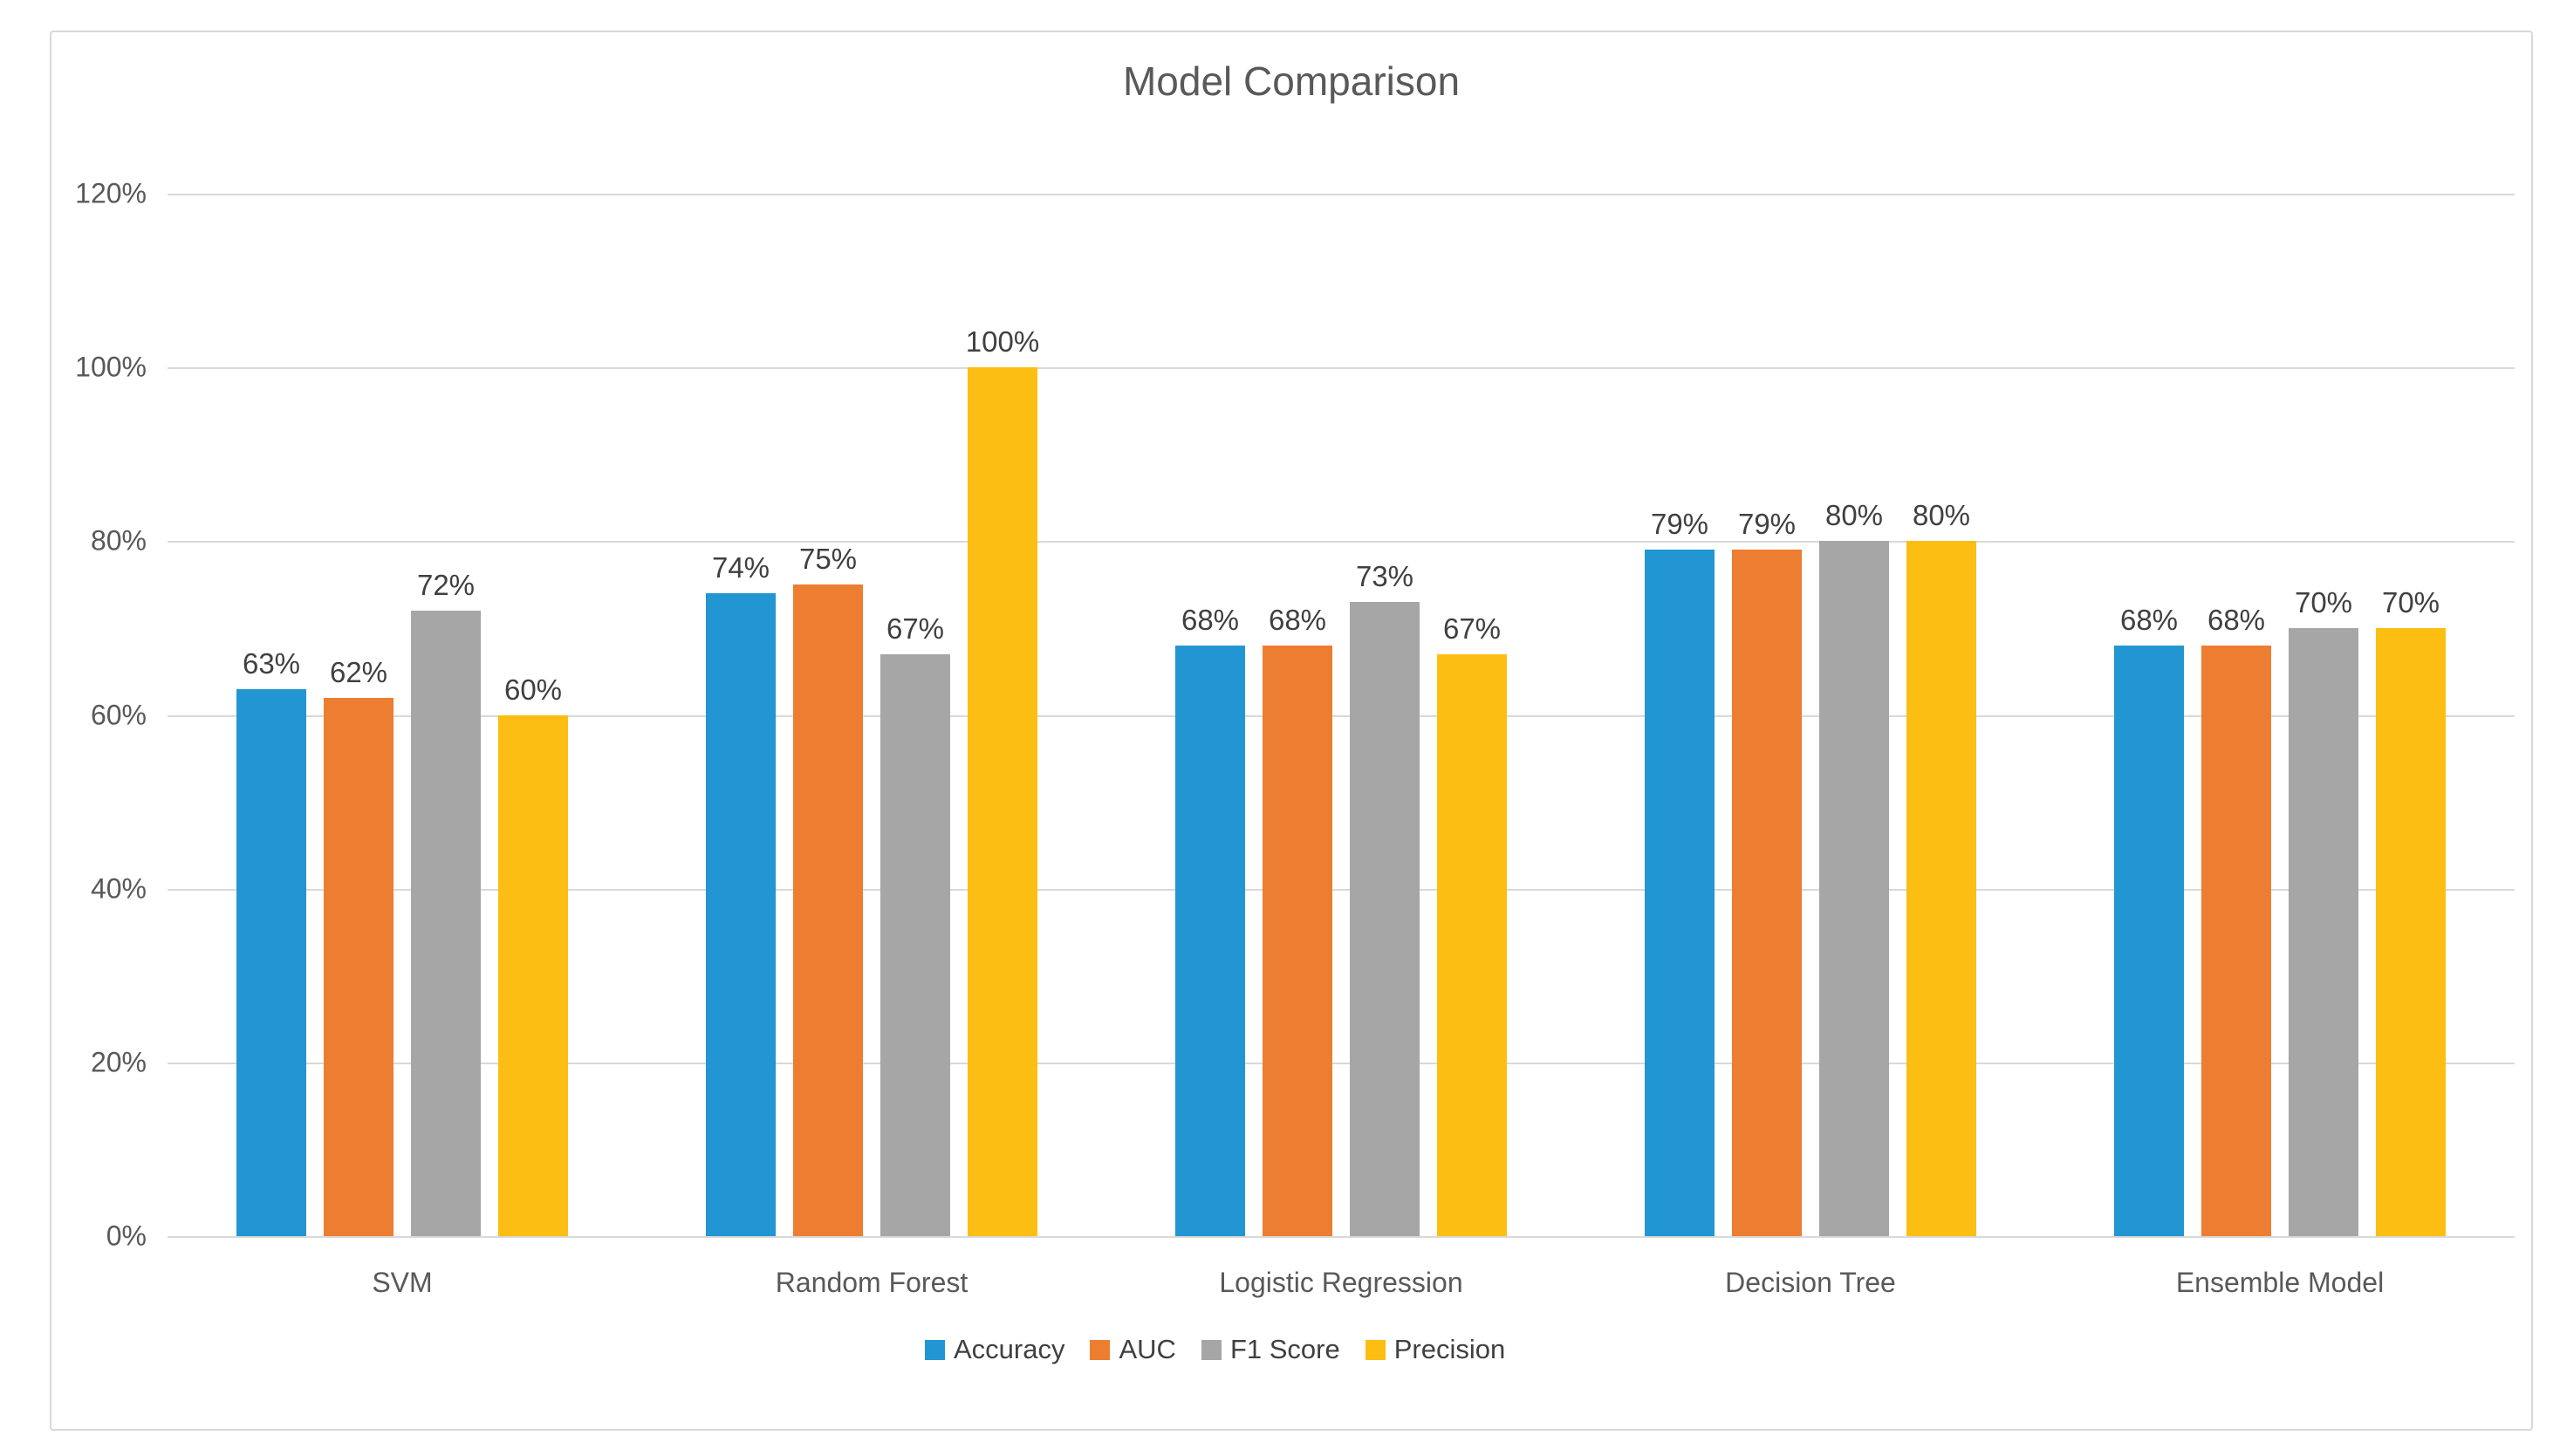 This screenshot has height=1456, width=2553. What do you see at coordinates (1297, 920) in the screenshot?
I see `bar-auc-logistic-regression: 68%` at bounding box center [1297, 920].